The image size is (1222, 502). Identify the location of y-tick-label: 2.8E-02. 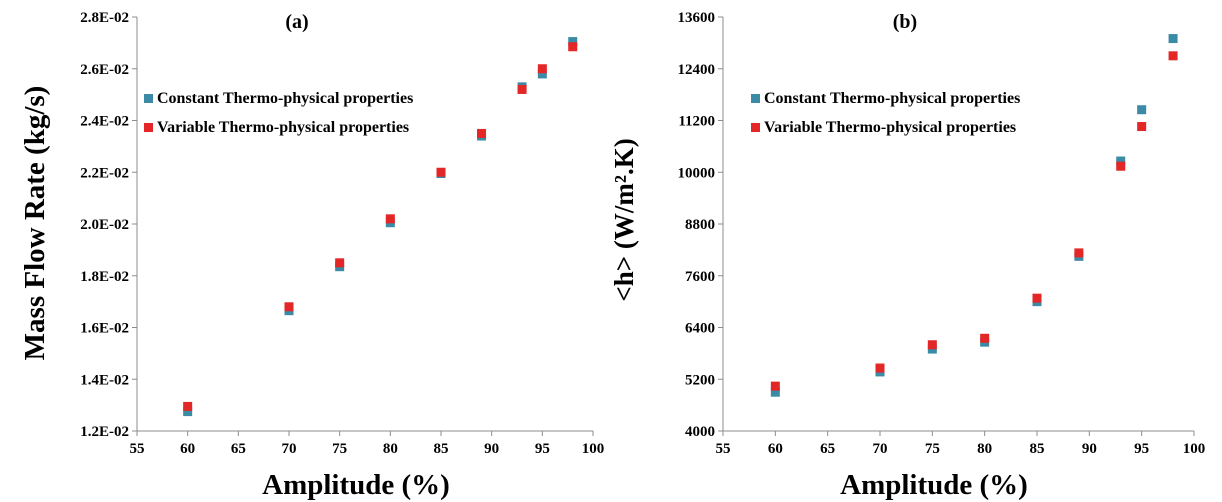
(104, 18).